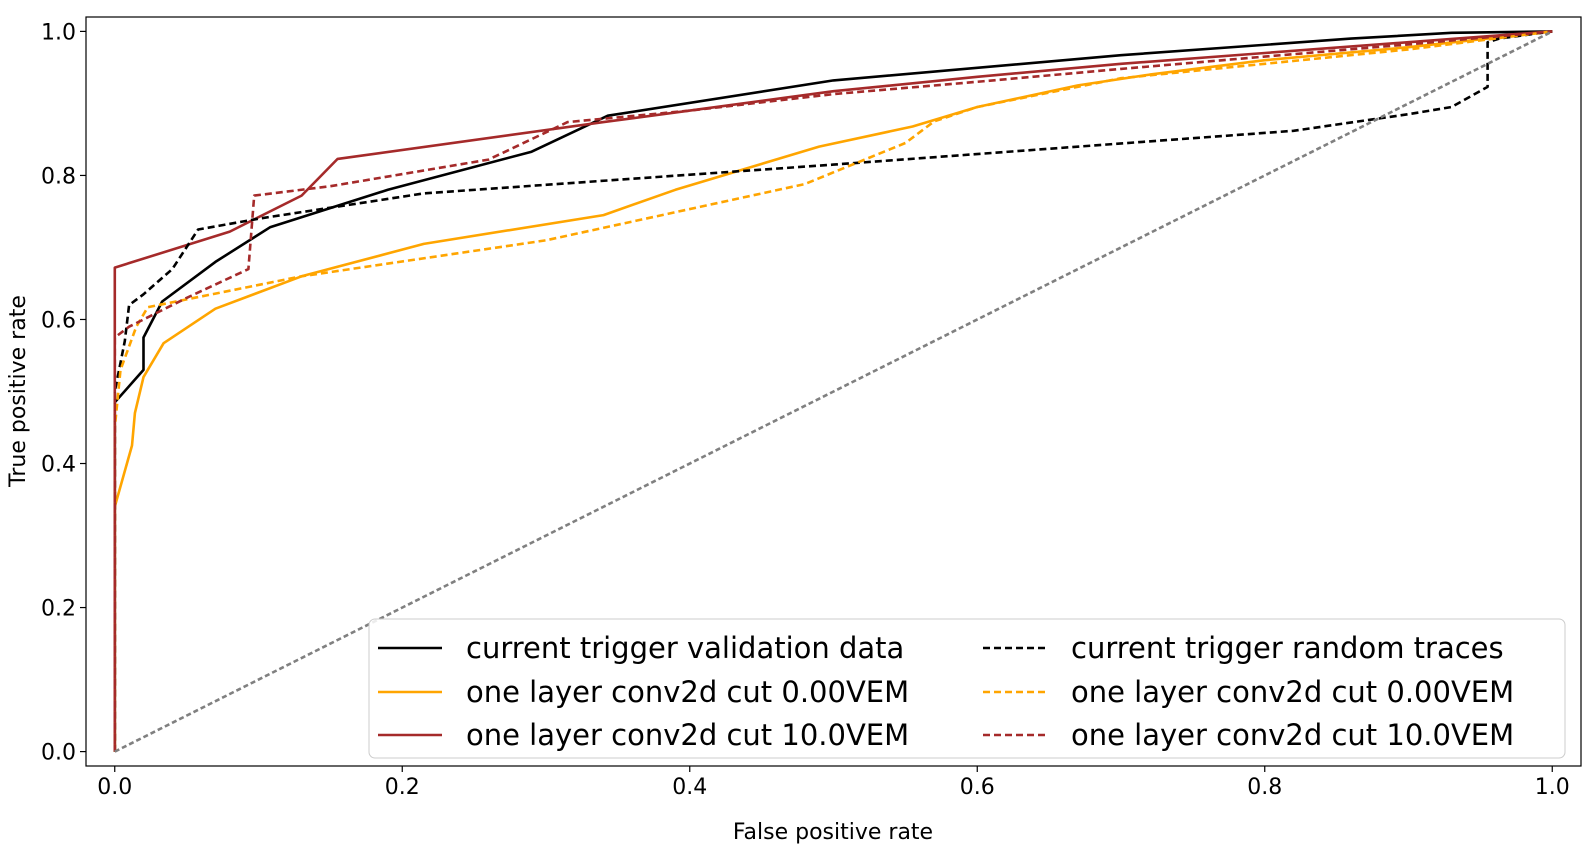 The image size is (1592, 849). Describe the element at coordinates (18, 391) in the screenshot. I see `y-axis-label: True positive rate` at that location.